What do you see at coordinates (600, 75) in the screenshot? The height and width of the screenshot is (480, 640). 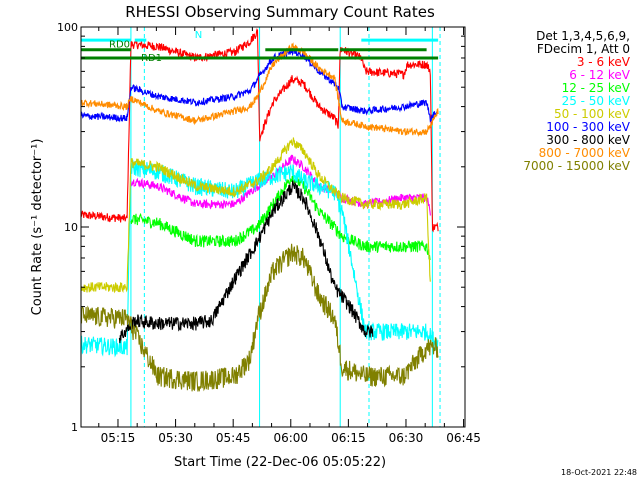 I see `legend-entry: 6 - 12 keV` at bounding box center [600, 75].